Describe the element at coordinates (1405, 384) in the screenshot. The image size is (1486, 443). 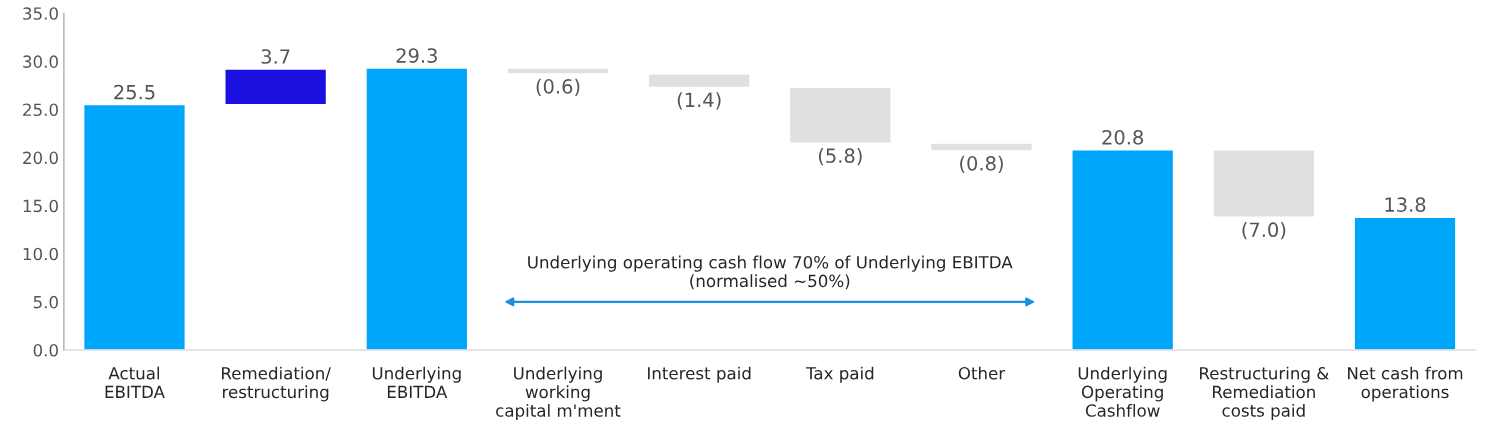
I see `x-tick-label: Net cash from operations` at that location.